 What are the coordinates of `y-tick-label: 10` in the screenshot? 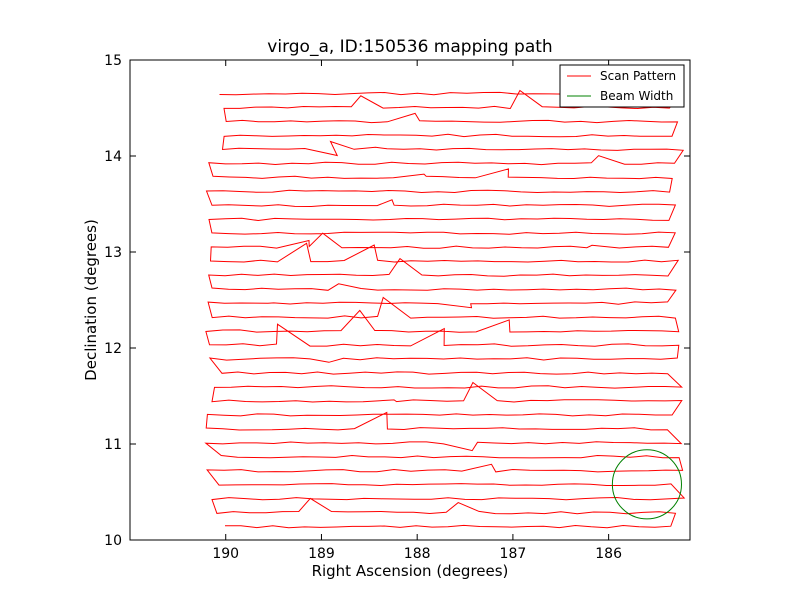 It's located at (113, 541).